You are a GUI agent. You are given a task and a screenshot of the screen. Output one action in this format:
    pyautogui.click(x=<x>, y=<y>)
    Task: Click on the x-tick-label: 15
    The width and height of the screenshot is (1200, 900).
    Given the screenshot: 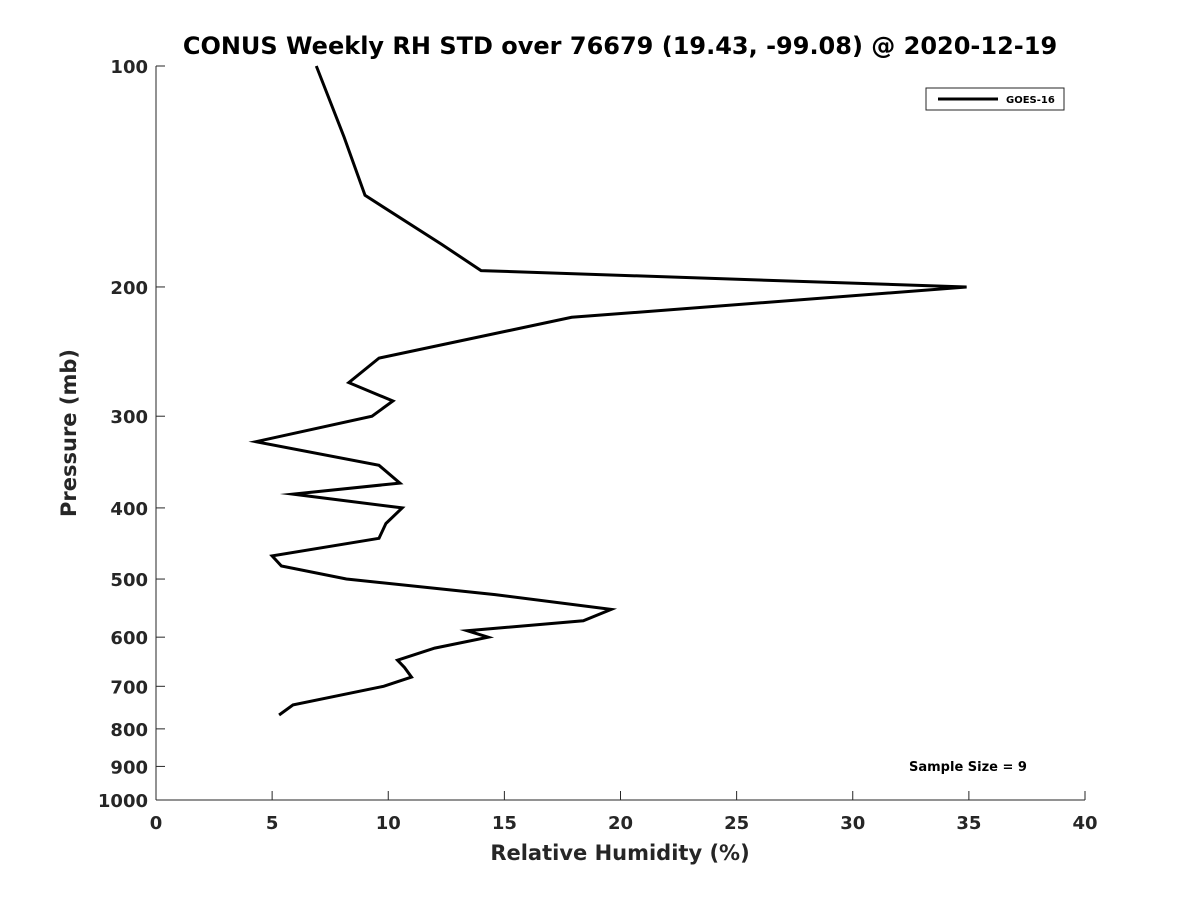 What is the action you would take?
    pyautogui.click(x=504, y=823)
    